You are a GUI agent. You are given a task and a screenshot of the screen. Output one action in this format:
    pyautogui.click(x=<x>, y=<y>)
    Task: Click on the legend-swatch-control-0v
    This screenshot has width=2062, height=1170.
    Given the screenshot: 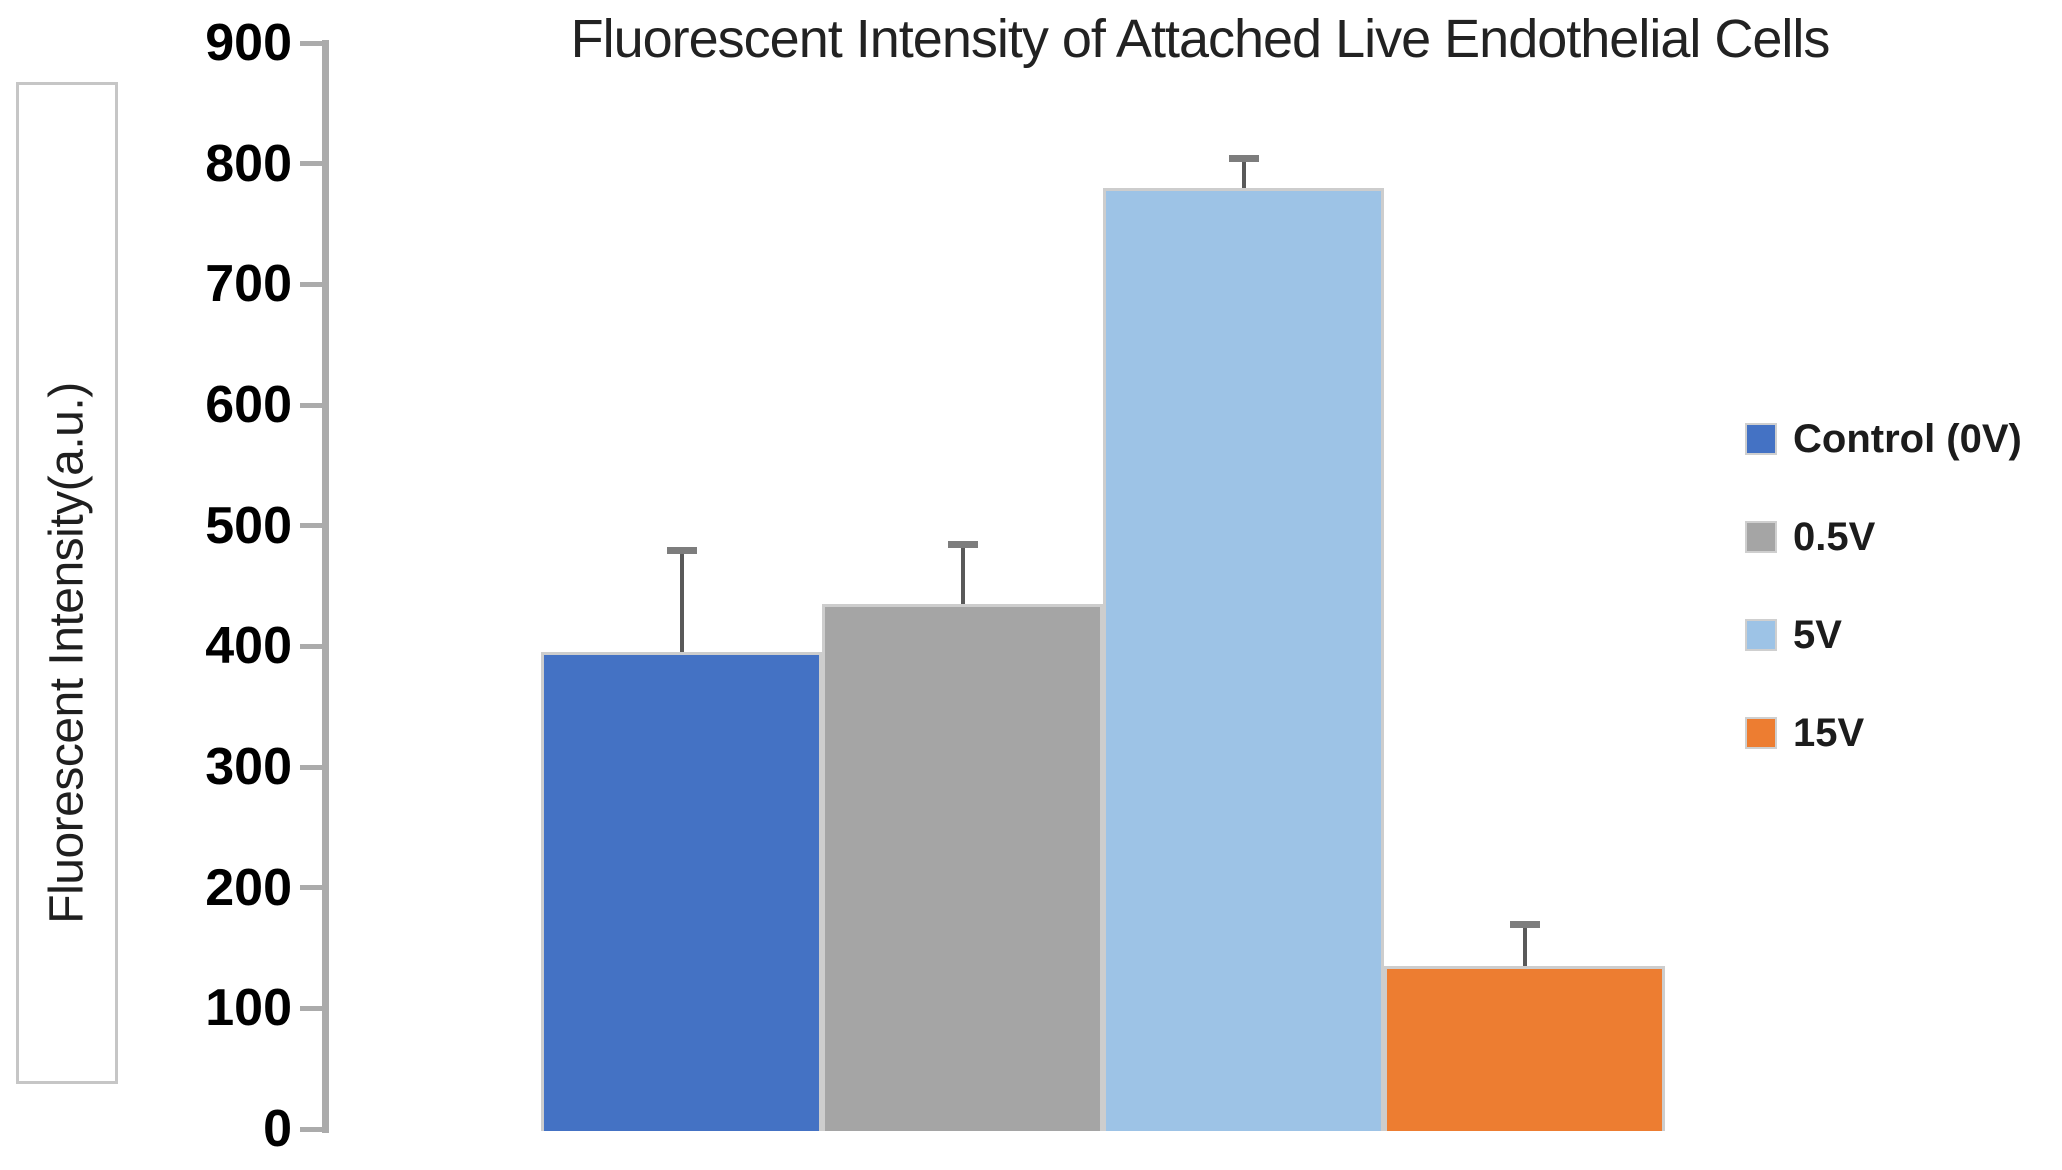 What is the action you would take?
    pyautogui.click(x=1761, y=439)
    